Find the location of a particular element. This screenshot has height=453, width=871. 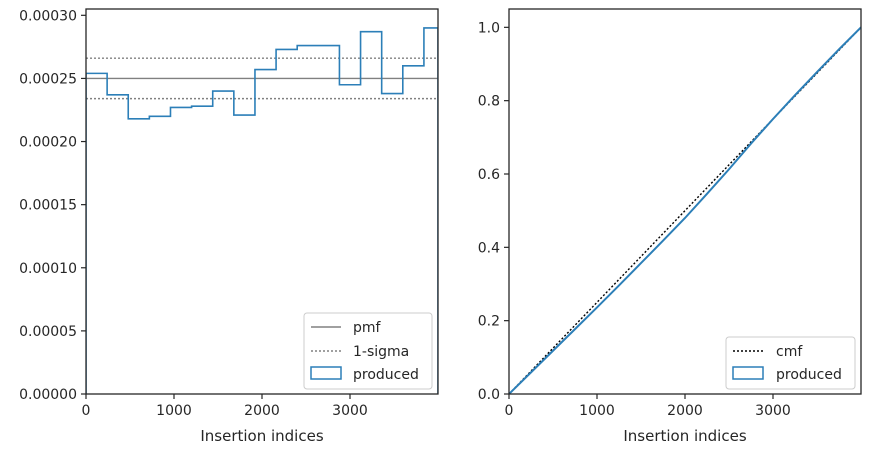

legend-produced-label-right: produced is located at coordinates (809, 375).